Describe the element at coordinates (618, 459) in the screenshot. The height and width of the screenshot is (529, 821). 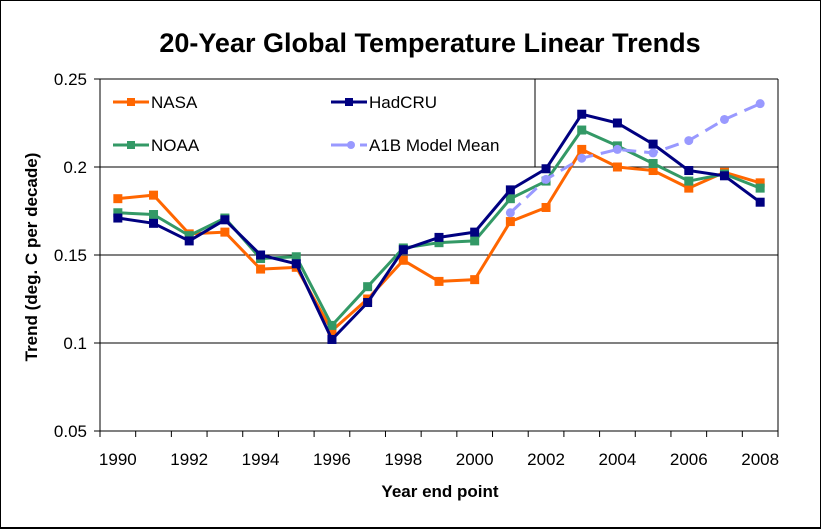
I see `x-tick-label: 2004` at that location.